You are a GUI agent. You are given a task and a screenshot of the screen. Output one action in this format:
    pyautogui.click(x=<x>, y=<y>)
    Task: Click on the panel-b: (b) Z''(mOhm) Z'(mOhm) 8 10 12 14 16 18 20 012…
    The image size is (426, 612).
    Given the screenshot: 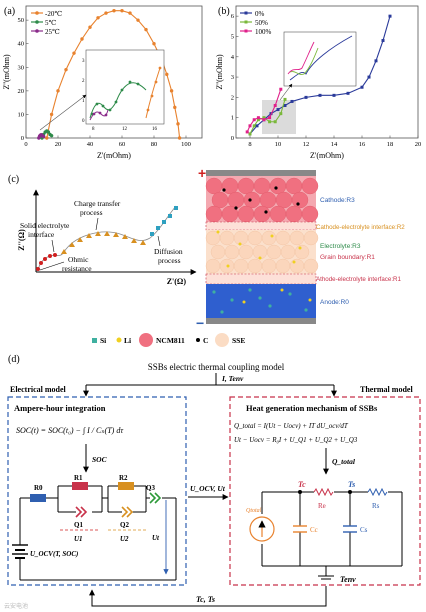 What is the action you would take?
    pyautogui.click(x=318, y=82)
    